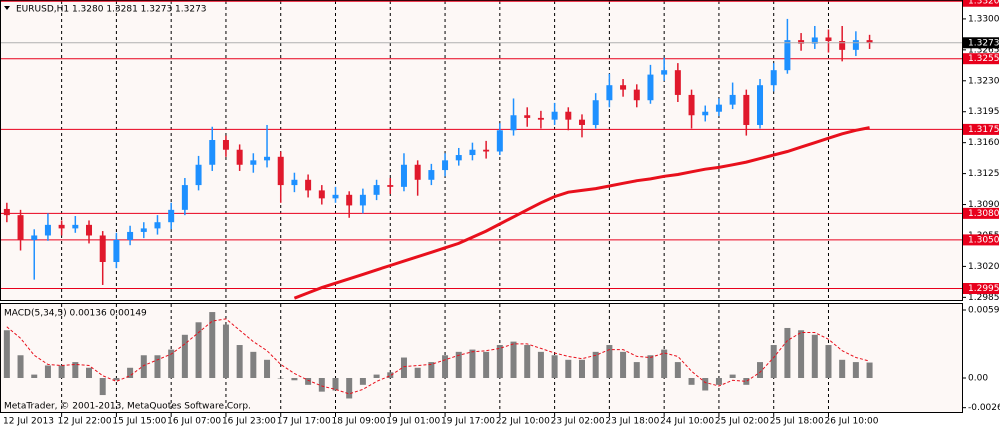  Describe the element at coordinates (984, 214) in the screenshot. I see `level-label: 1.3080` at that location.